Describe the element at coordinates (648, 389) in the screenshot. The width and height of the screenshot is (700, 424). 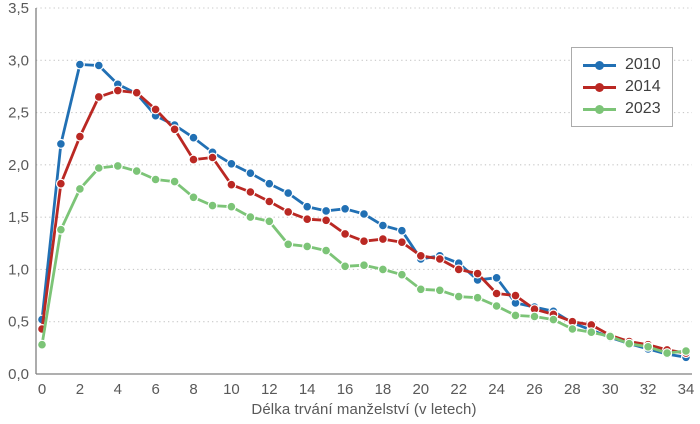
I see `x-tick-label: 32` at that location.